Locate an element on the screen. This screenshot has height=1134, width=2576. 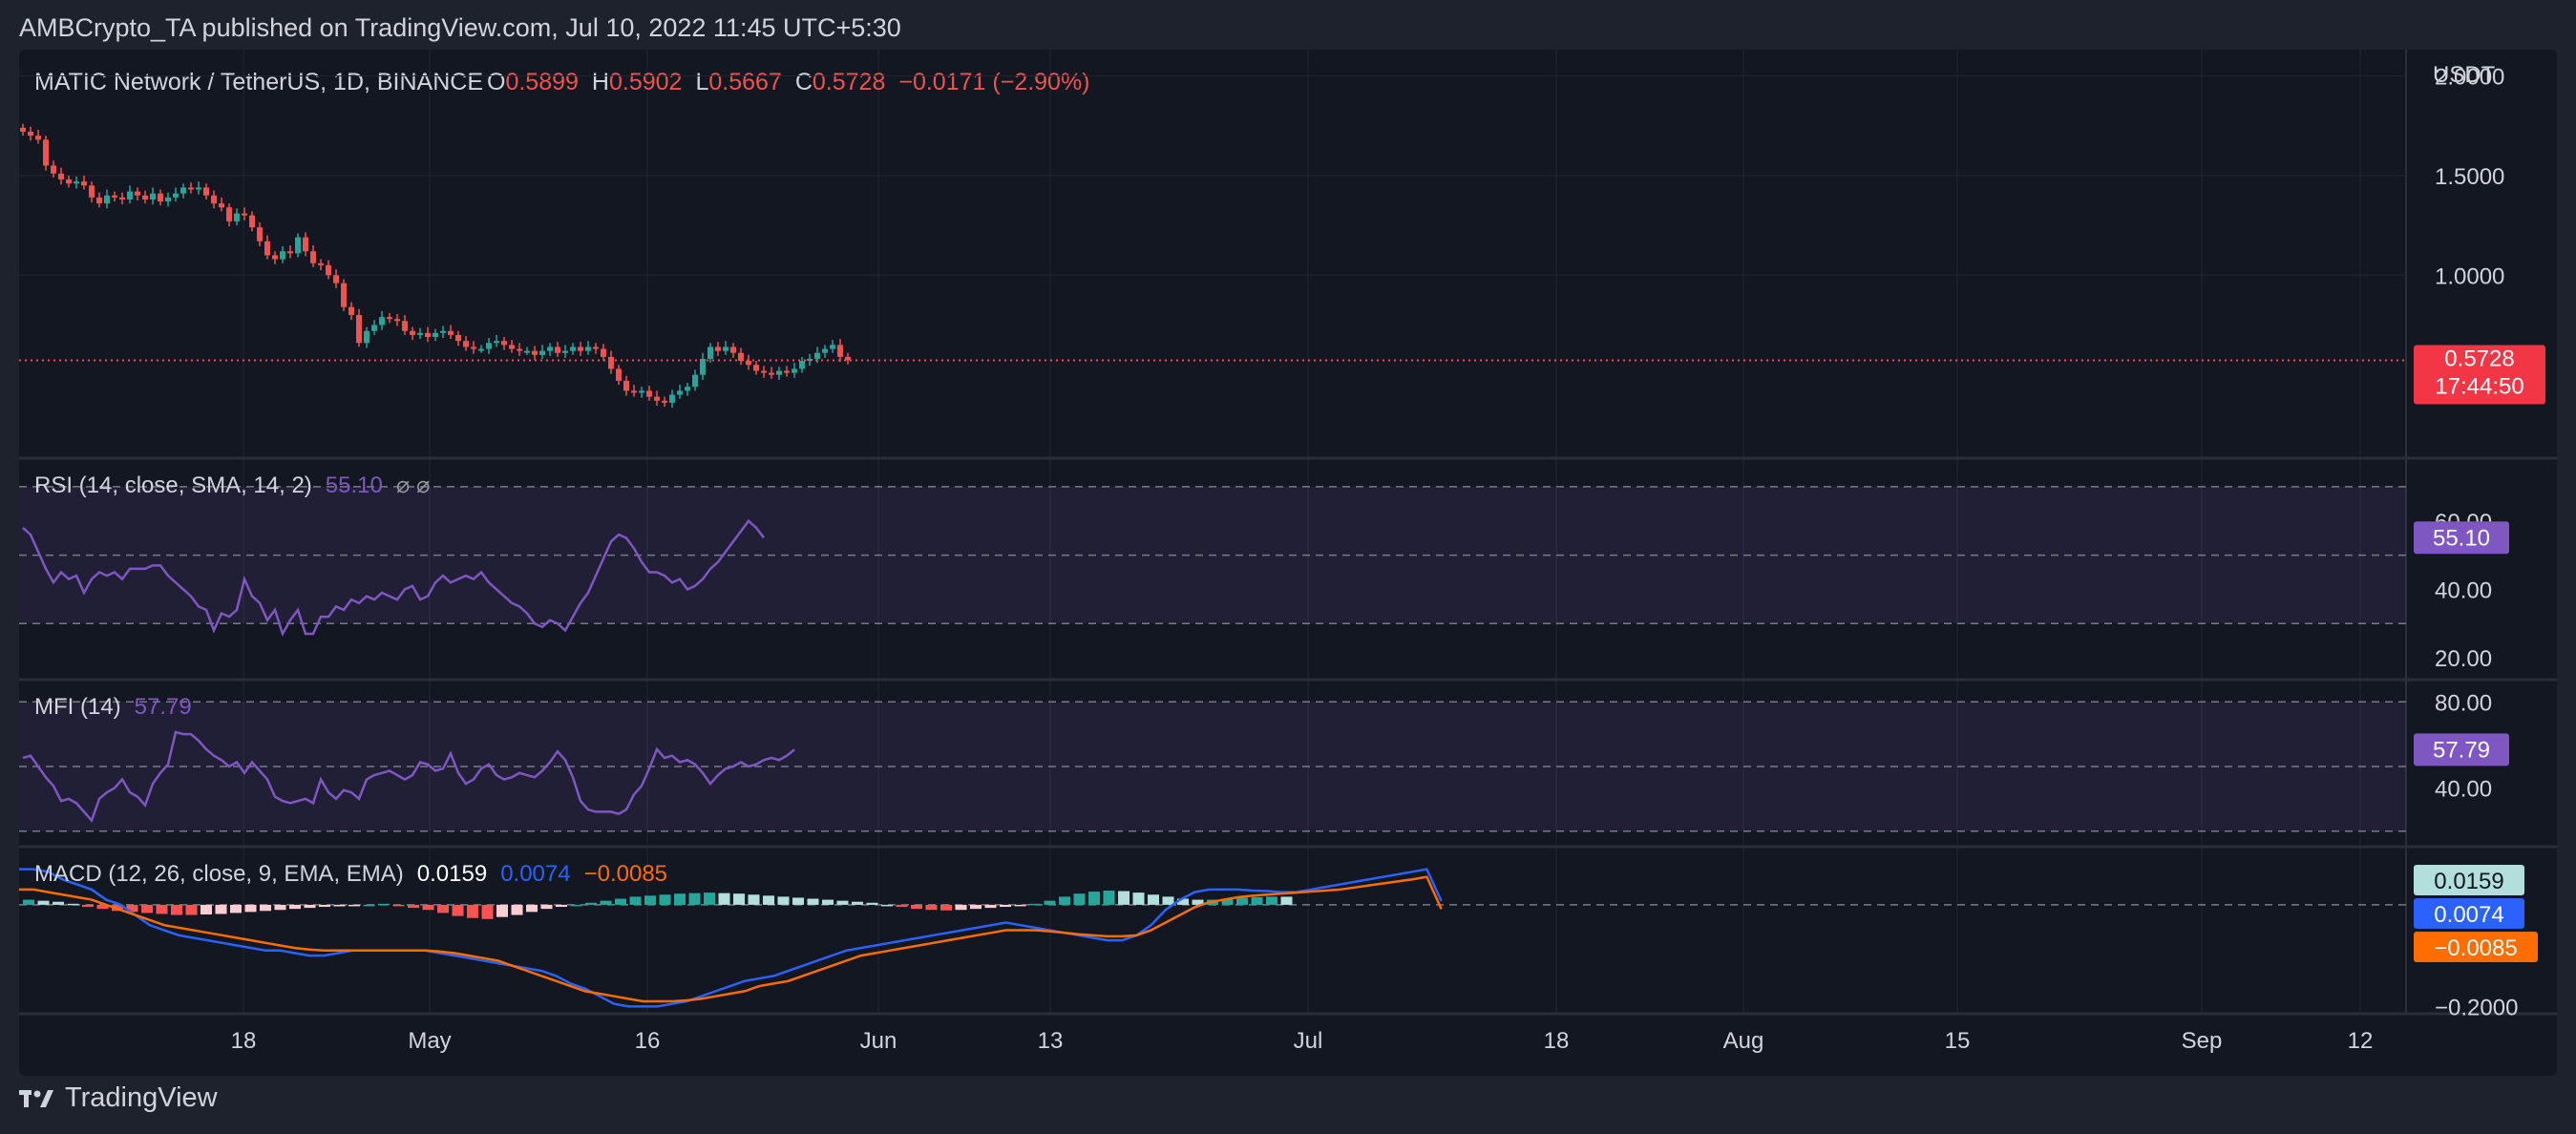
mfi-value-badge: 57.79 is located at coordinates (2461, 750).